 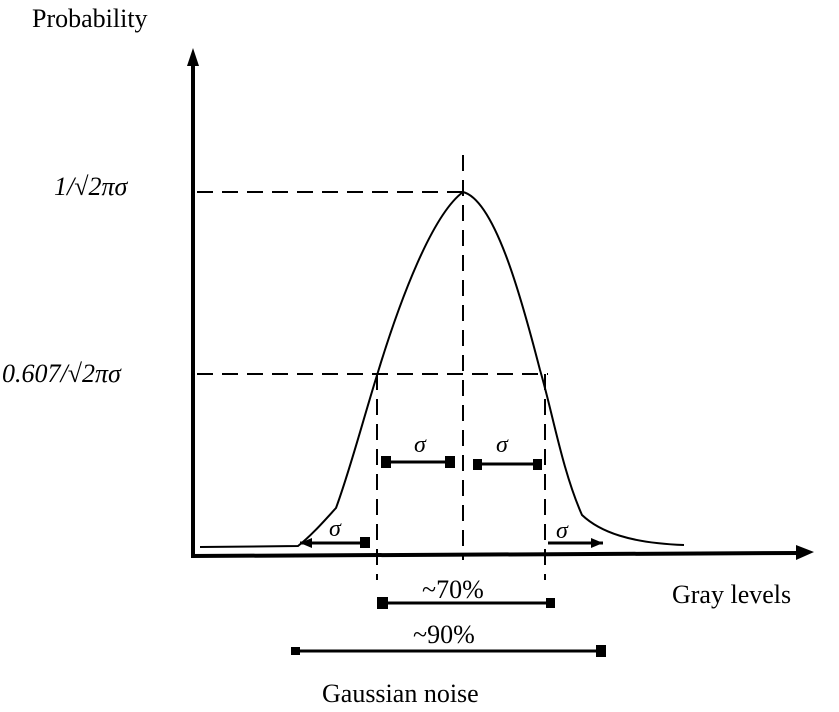 I want to click on left-tail-sigma-label: σ, so click(x=335, y=529).